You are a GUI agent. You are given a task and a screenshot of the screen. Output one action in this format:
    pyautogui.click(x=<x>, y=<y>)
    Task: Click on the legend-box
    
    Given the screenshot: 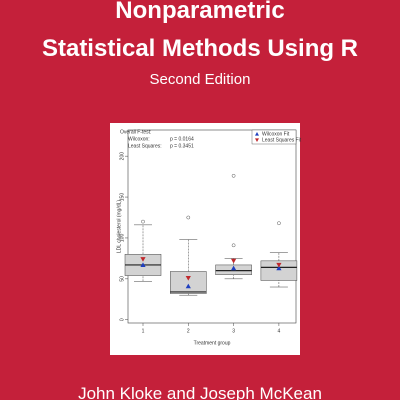 What is the action you would take?
    pyautogui.click(x=274, y=137)
    